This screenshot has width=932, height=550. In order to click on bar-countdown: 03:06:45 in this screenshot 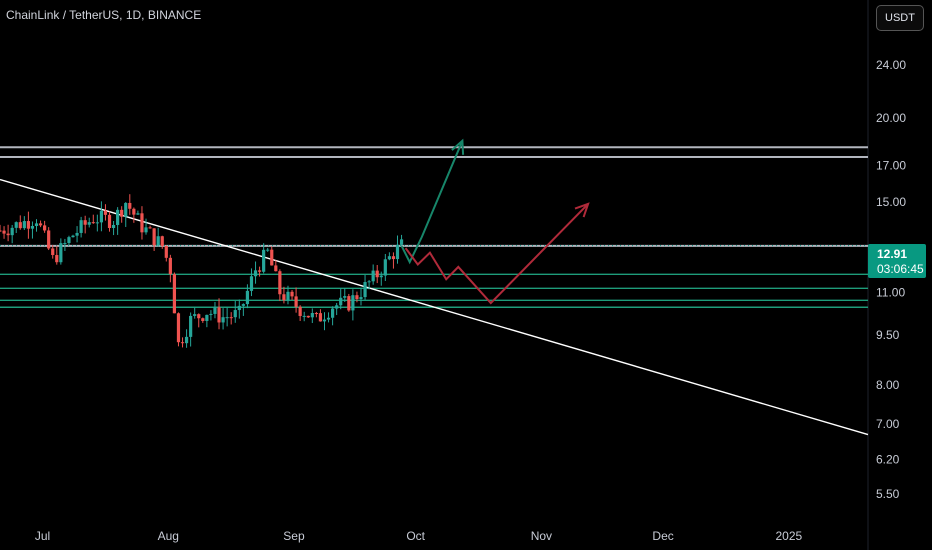, I will do `click(900, 269)`.